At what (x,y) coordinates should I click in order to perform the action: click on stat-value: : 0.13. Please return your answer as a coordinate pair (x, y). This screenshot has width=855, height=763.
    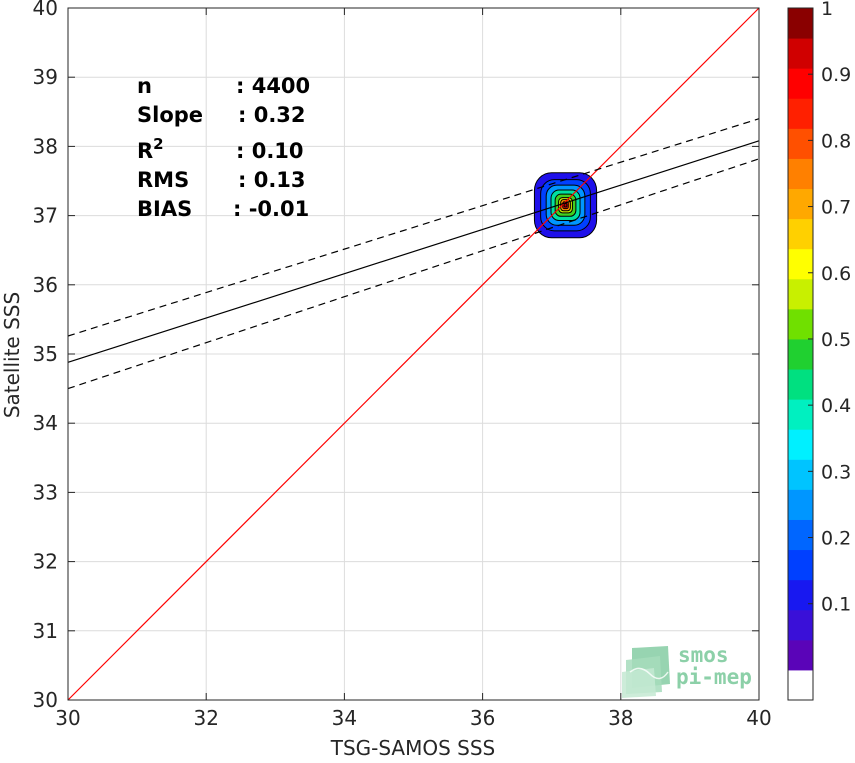
    Looking at the image, I should click on (272, 180).